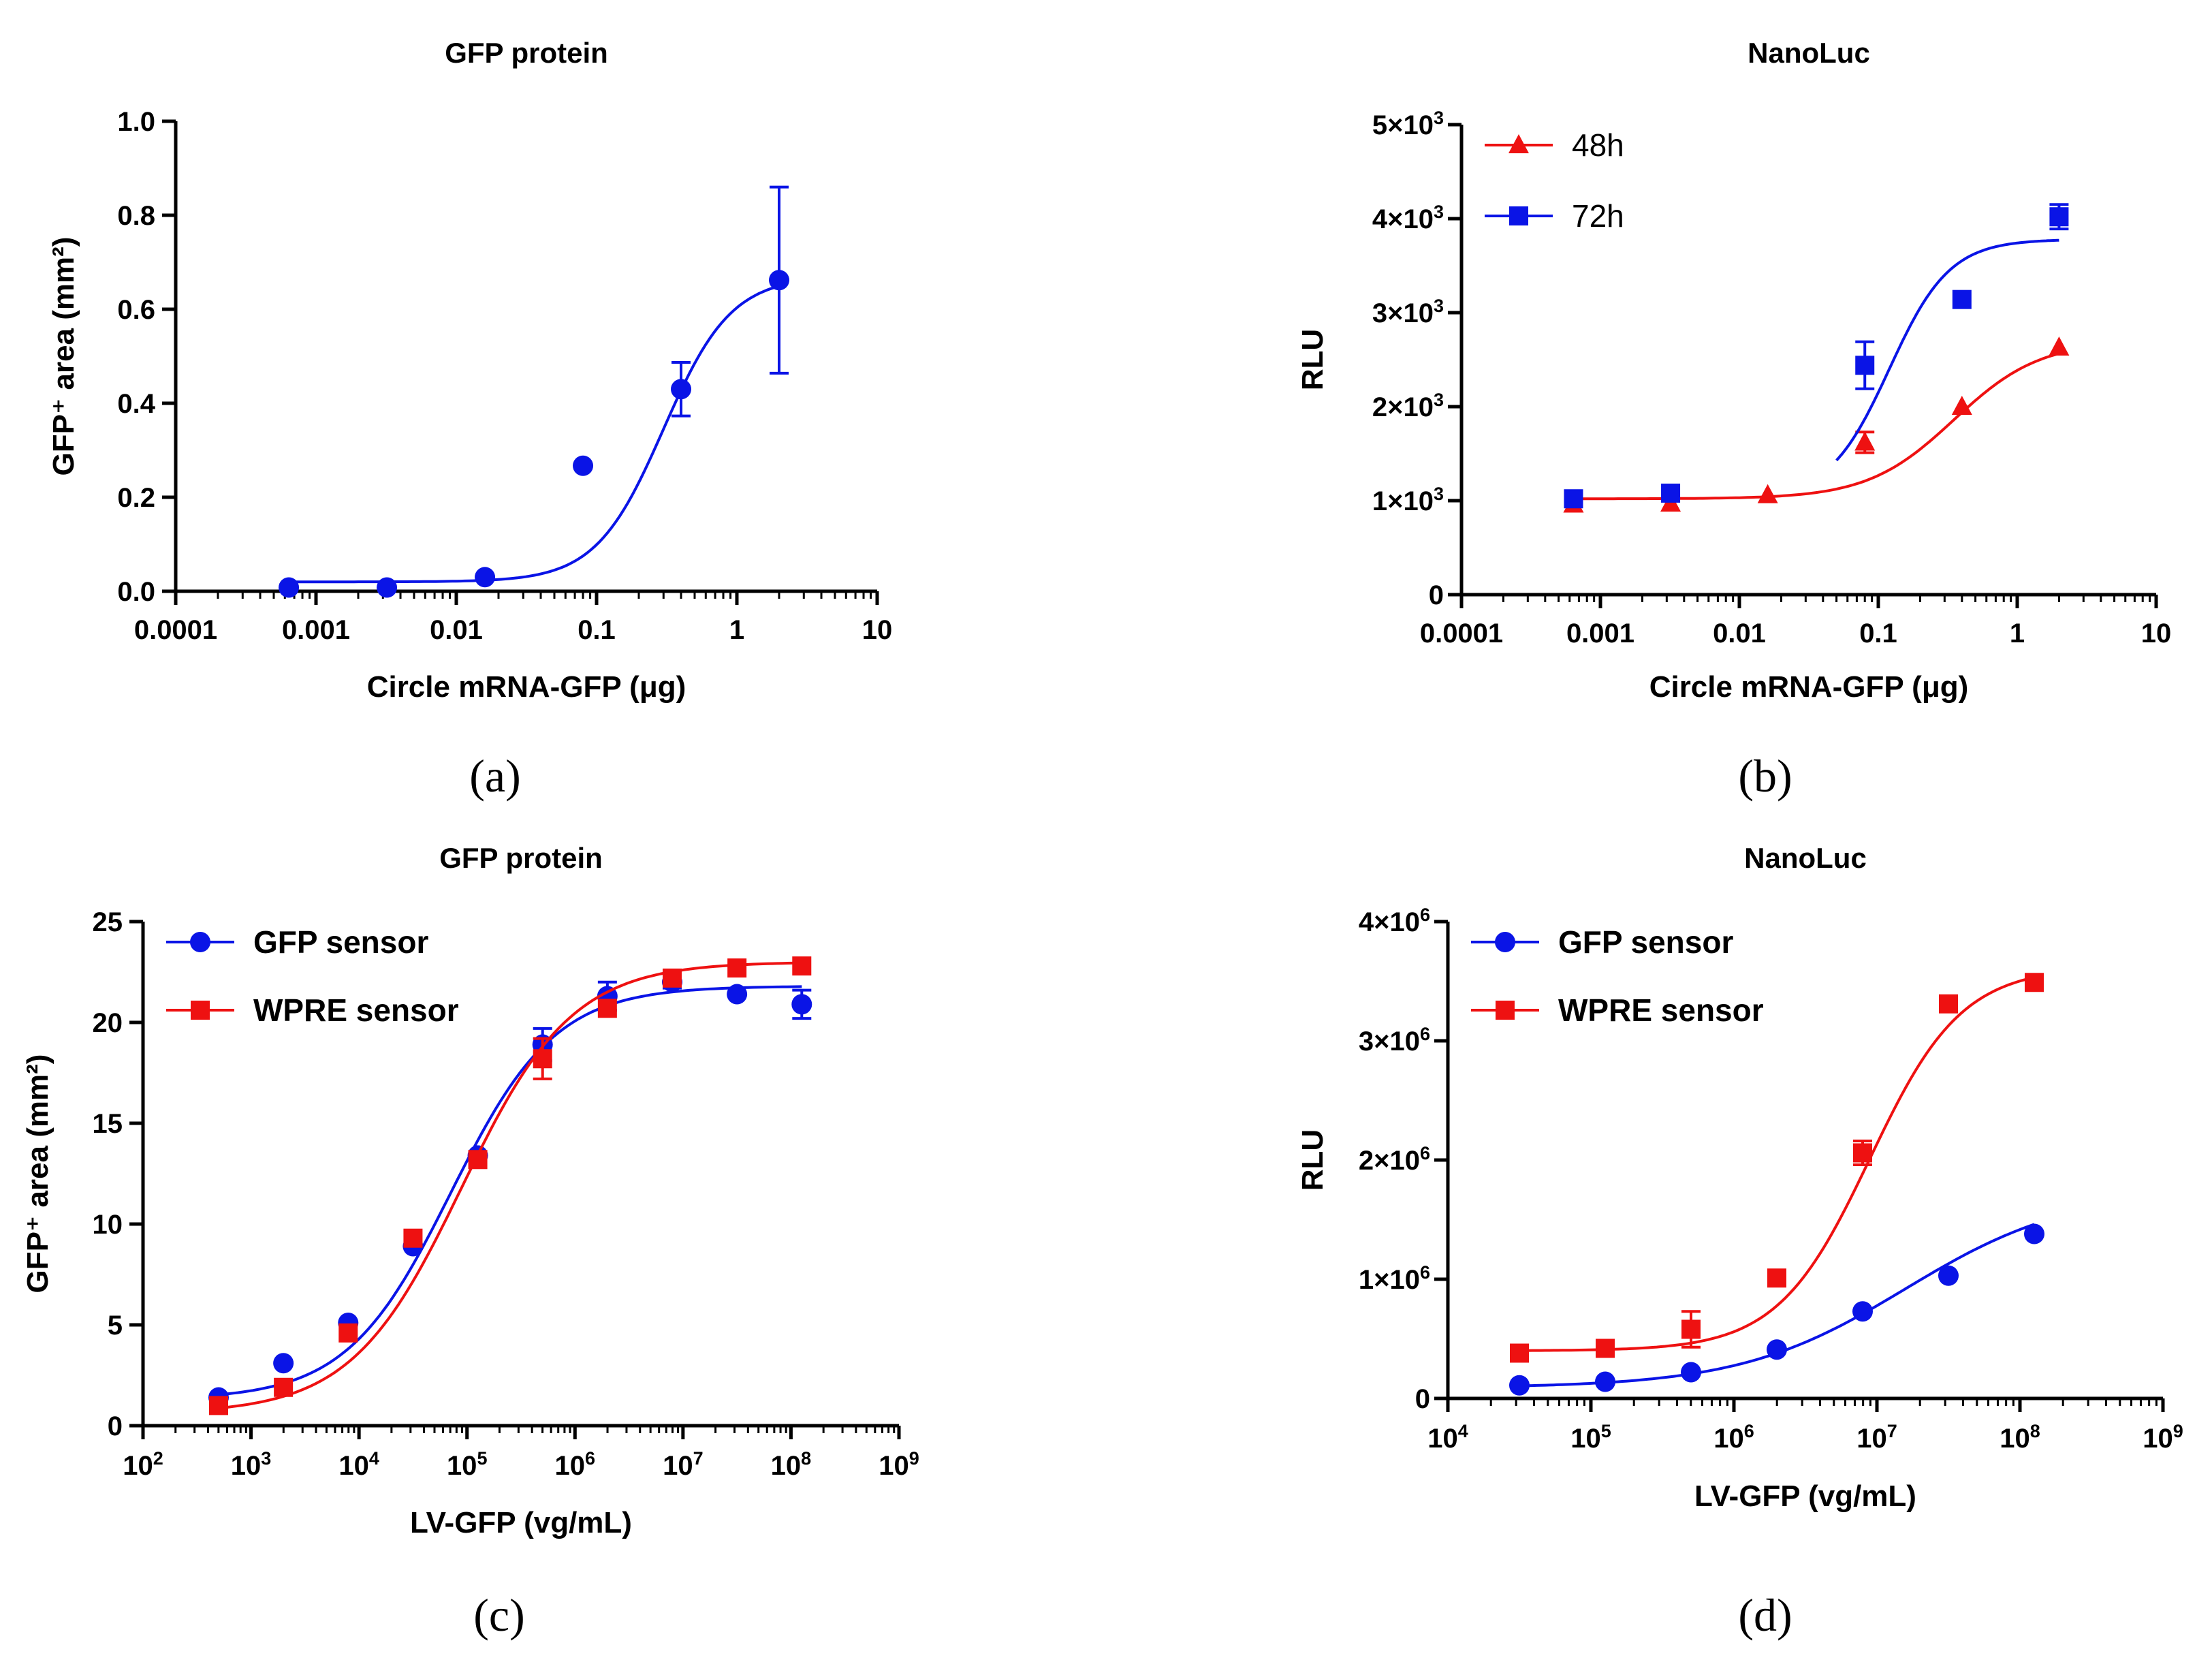 The image size is (2212, 1660). I want to click on legend-label: 48h, so click(1598, 145).